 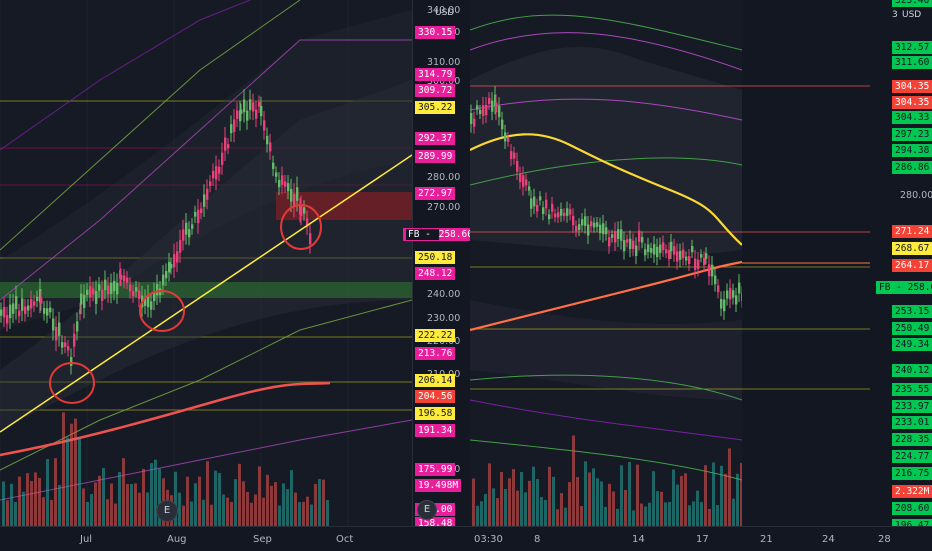 I want to click on highlight-circle, so click(x=162, y=311).